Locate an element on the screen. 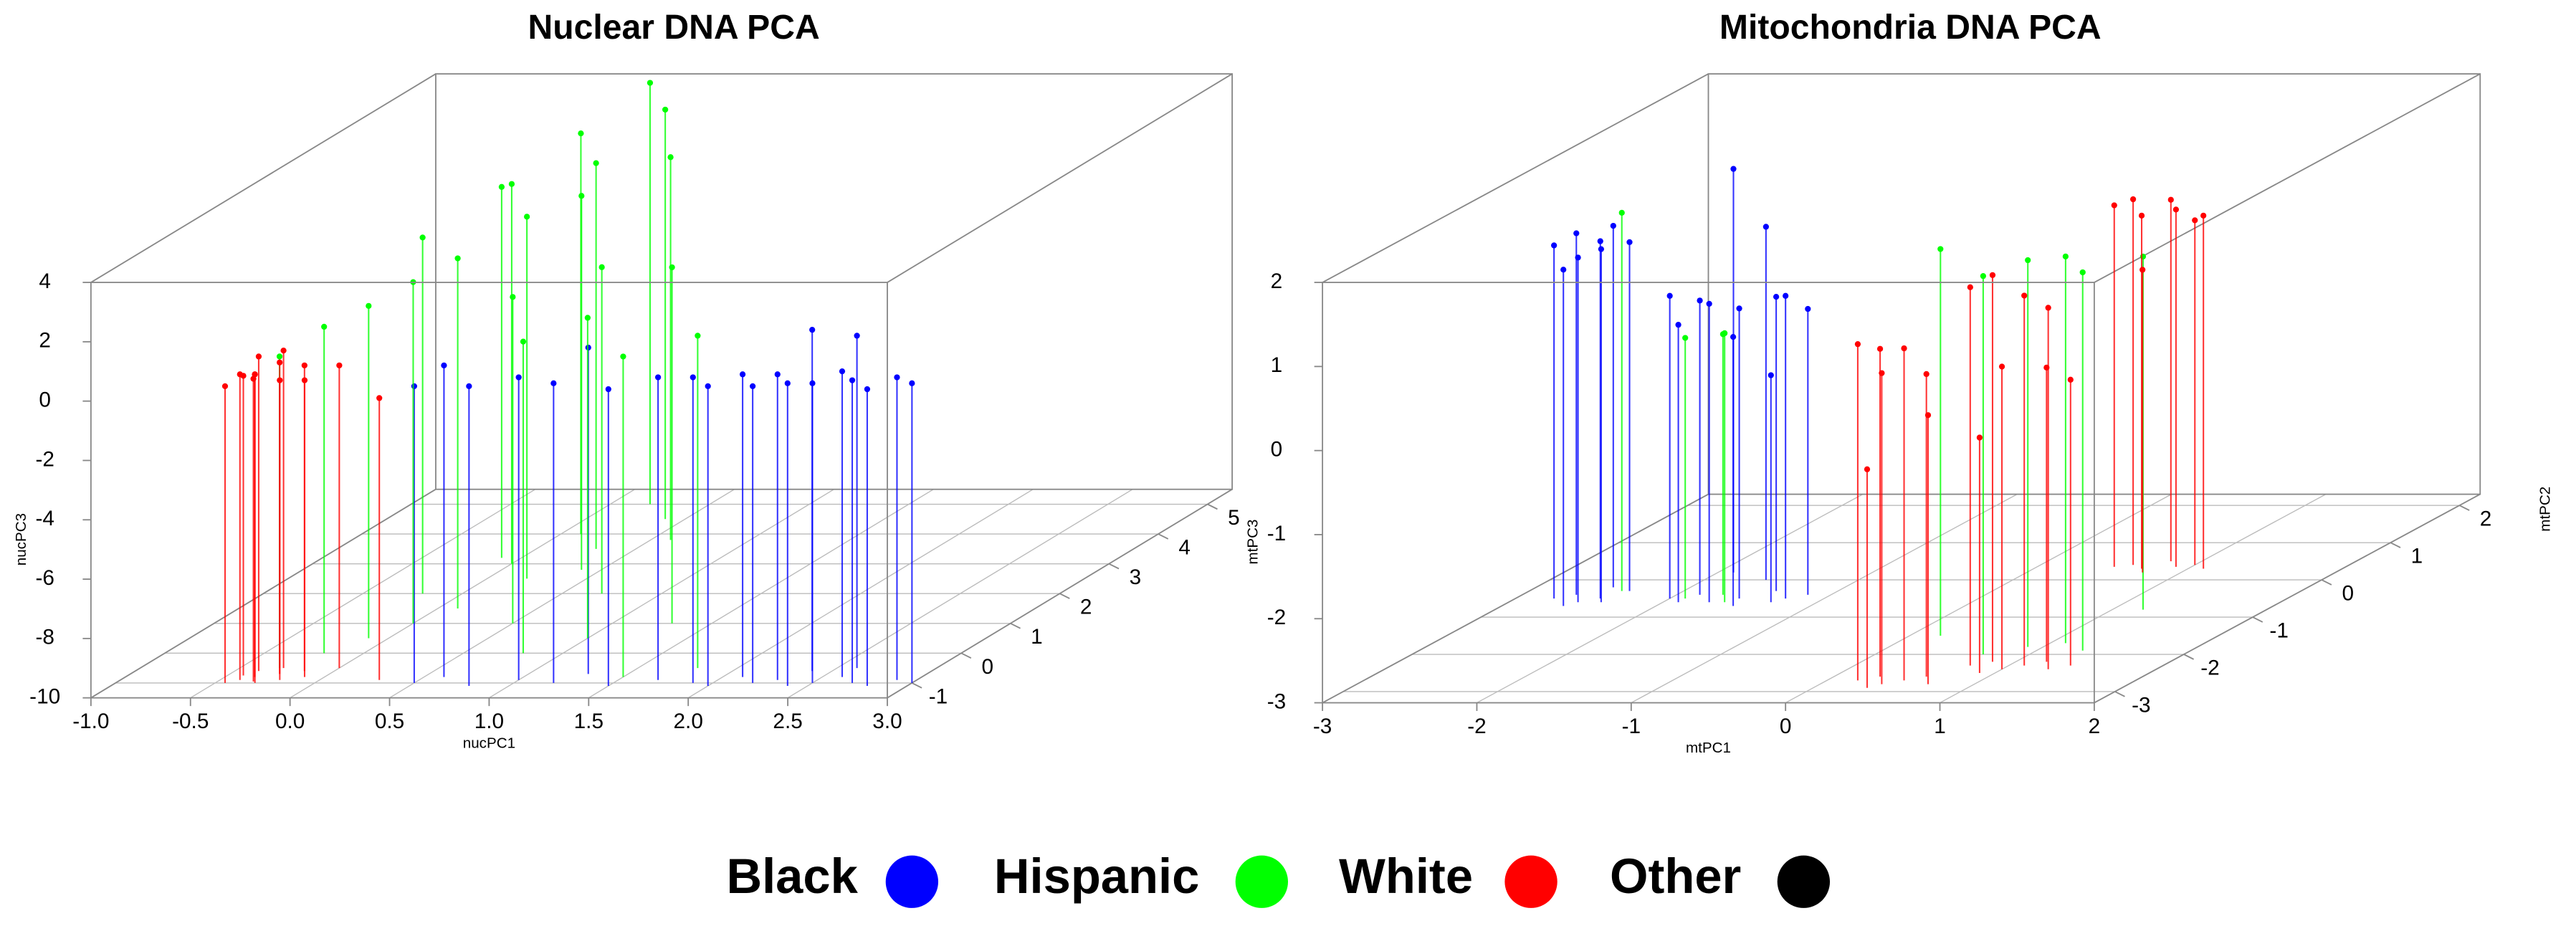 Image resolution: width=2576 pixels, height=931 pixels. z-tick-label: 4 is located at coordinates (45, 281).